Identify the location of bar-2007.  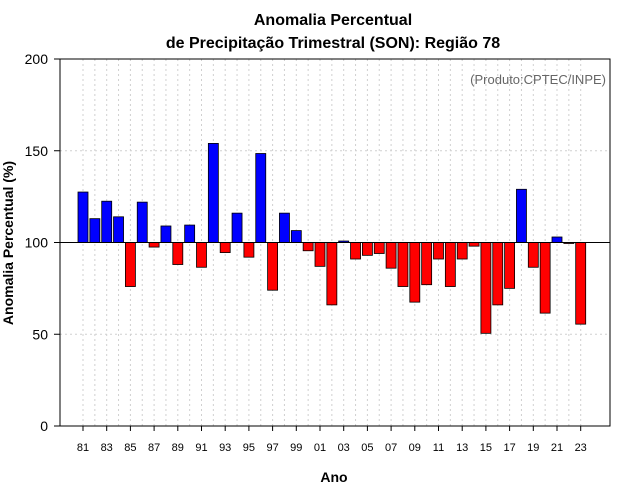
(391, 255).